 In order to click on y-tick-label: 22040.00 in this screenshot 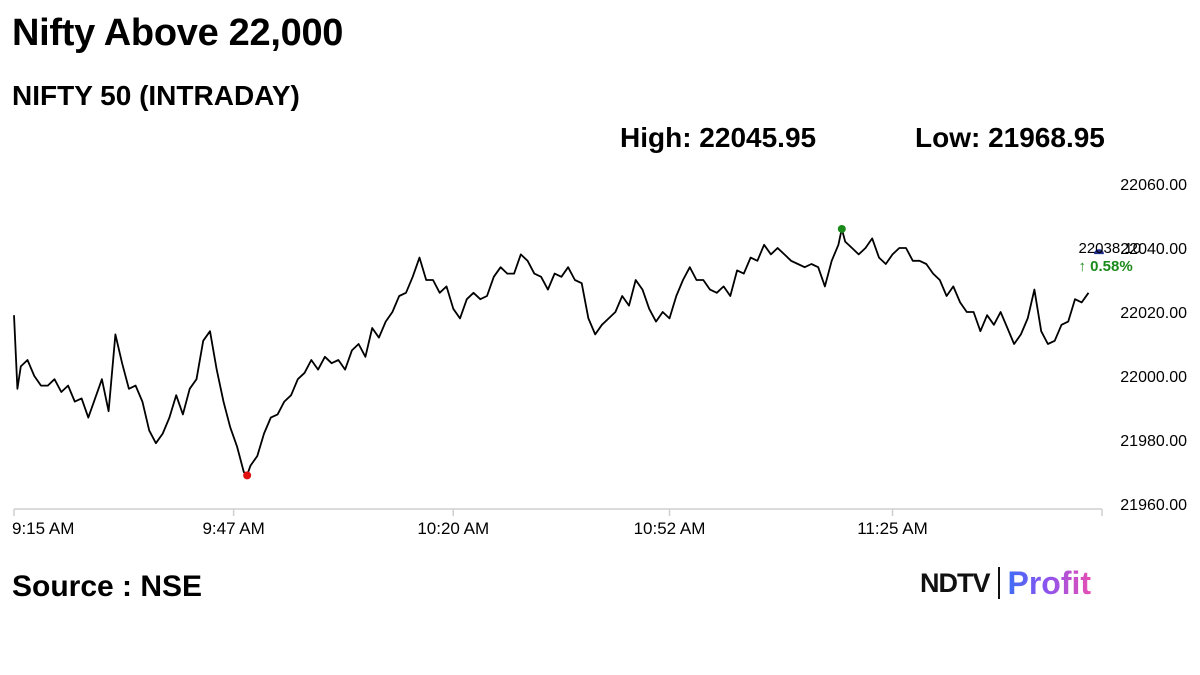, I will do `click(1153, 249)`.